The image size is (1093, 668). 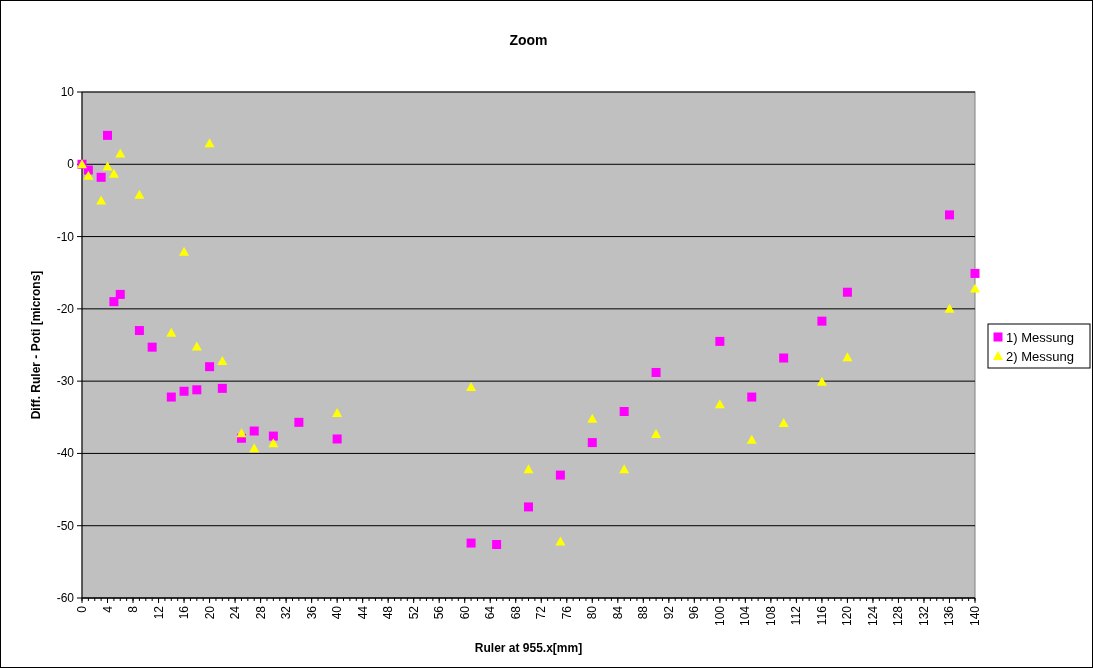 I want to click on x-tick-label: 128, so click(x=898, y=616).